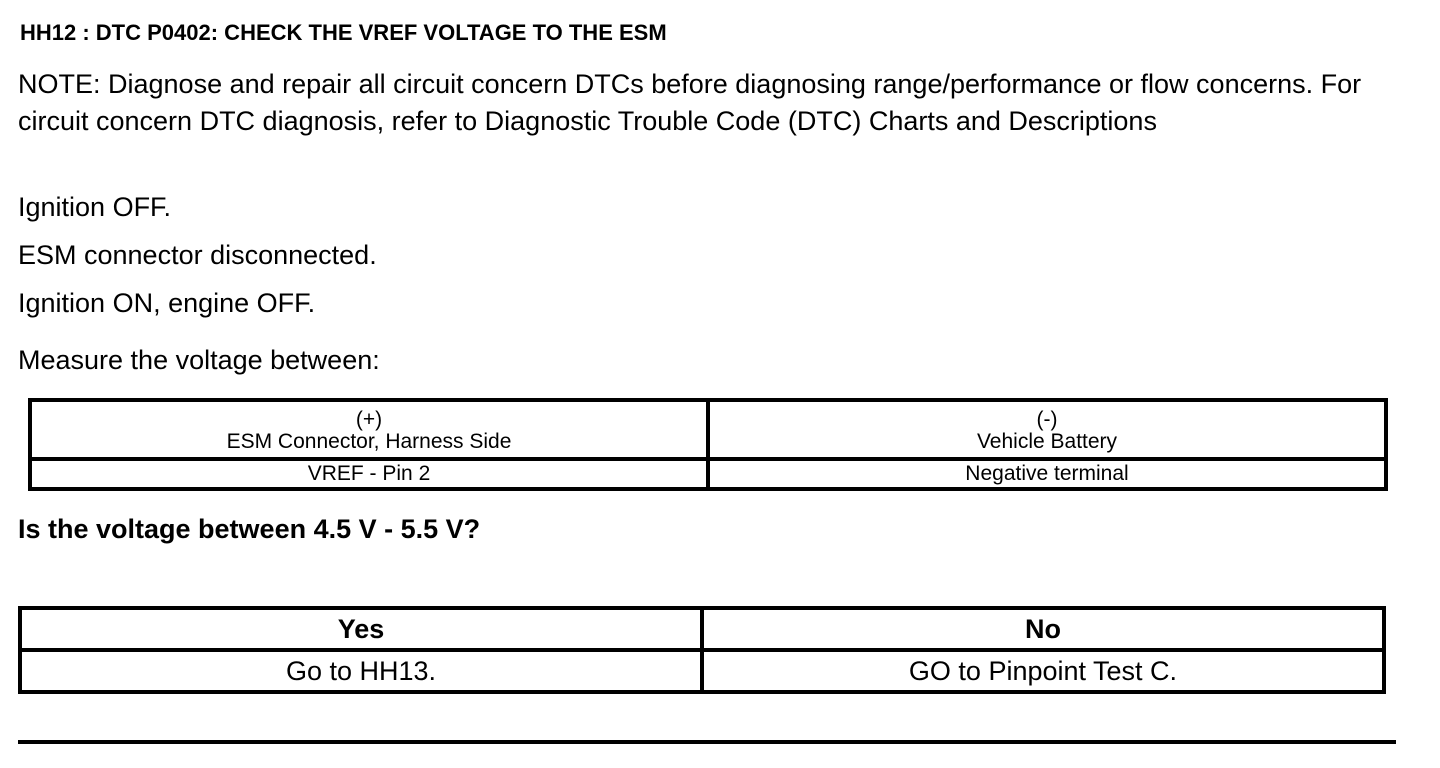 This screenshot has height=768, width=1440. I want to click on table-row: Go to HH13. GO to Pinpoint Test C., so click(702, 671).